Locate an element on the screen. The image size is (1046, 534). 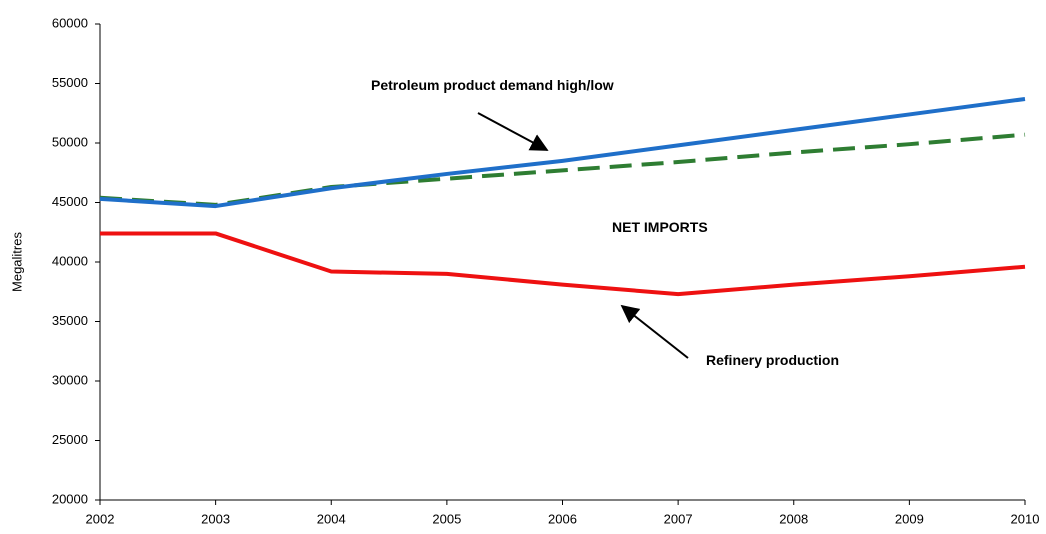
x-tick-label: 2005 is located at coordinates (446, 518).